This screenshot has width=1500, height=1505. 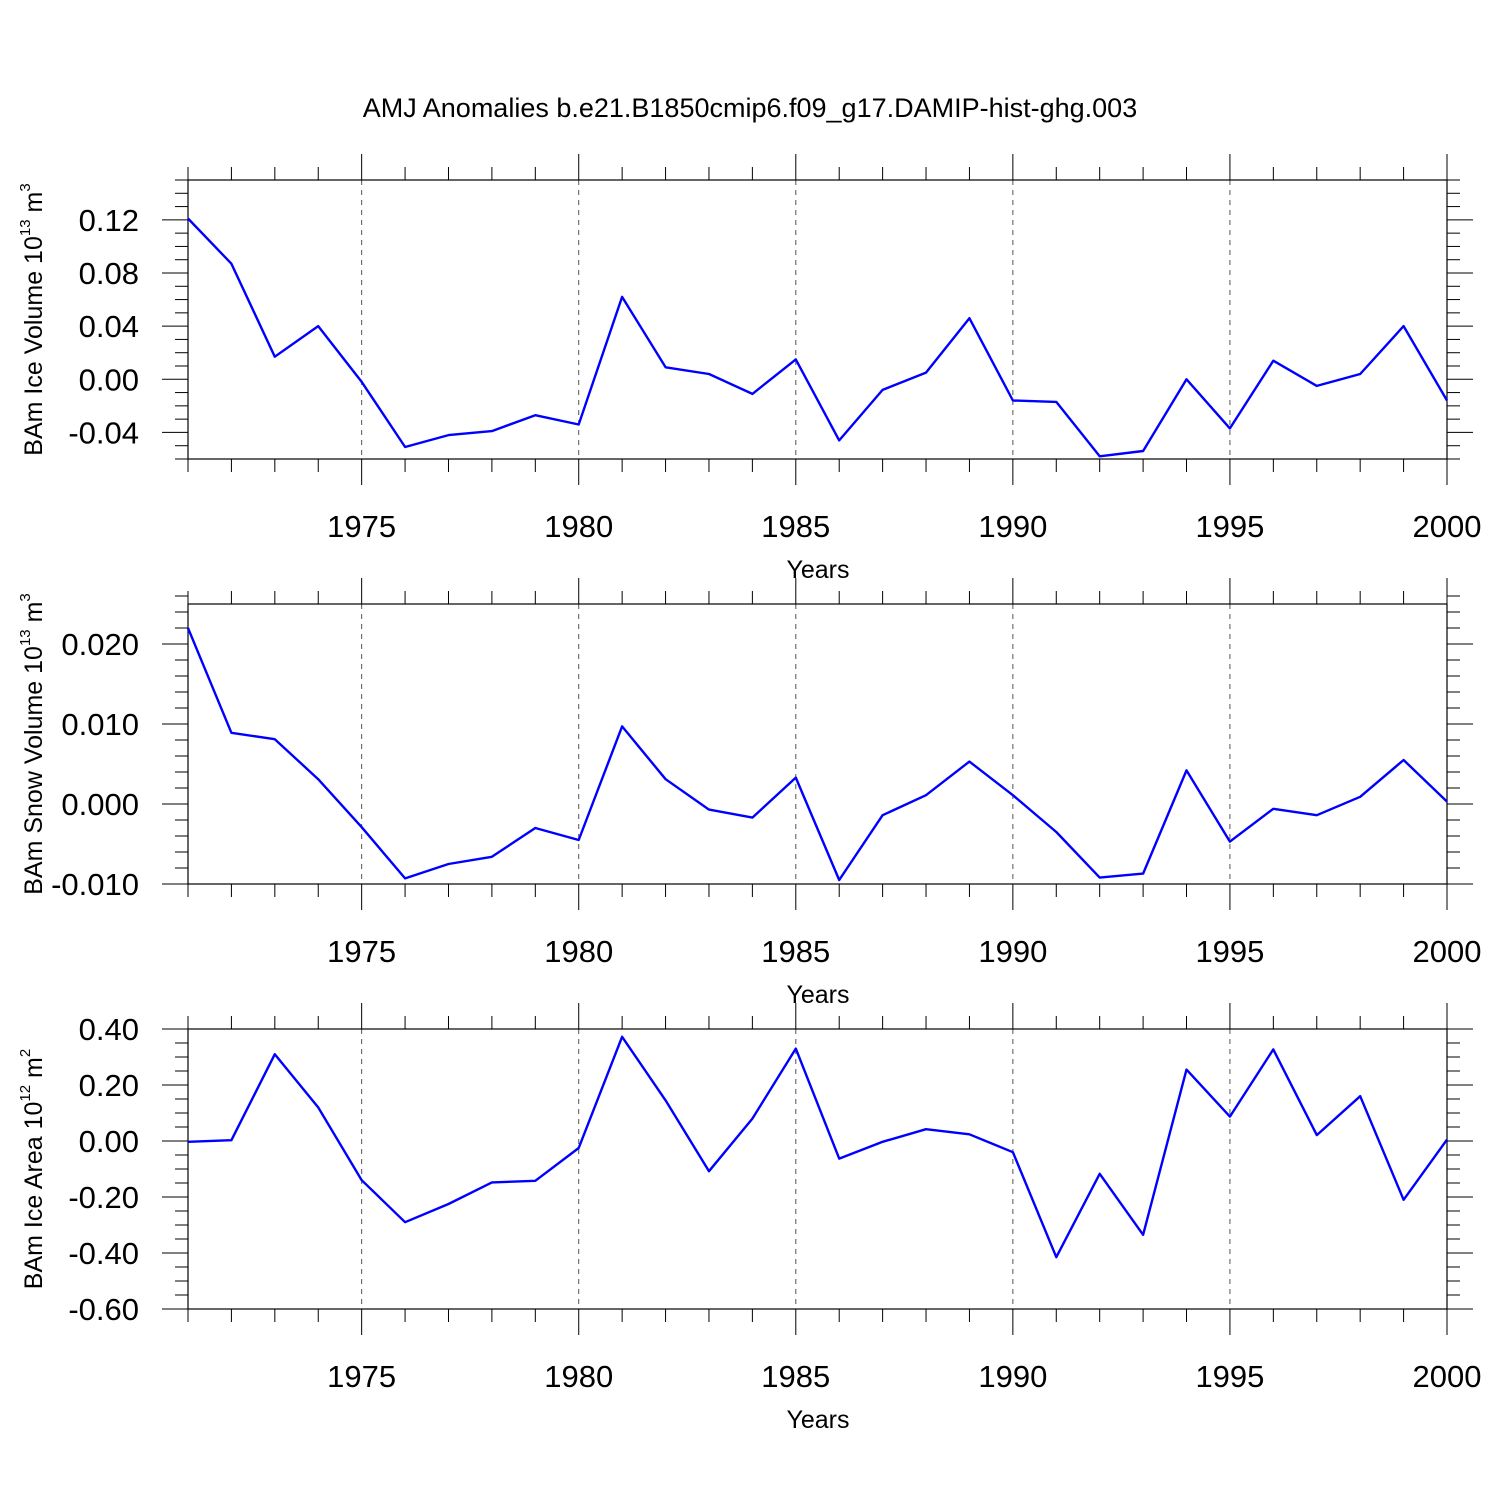 What do you see at coordinates (100, 724) in the screenshot?
I see `y-tick-label: 0.010` at bounding box center [100, 724].